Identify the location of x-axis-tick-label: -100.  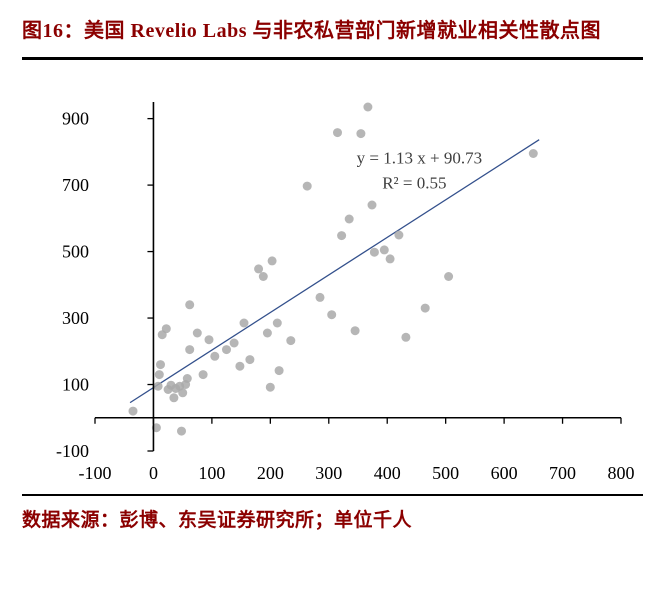
(95, 473).